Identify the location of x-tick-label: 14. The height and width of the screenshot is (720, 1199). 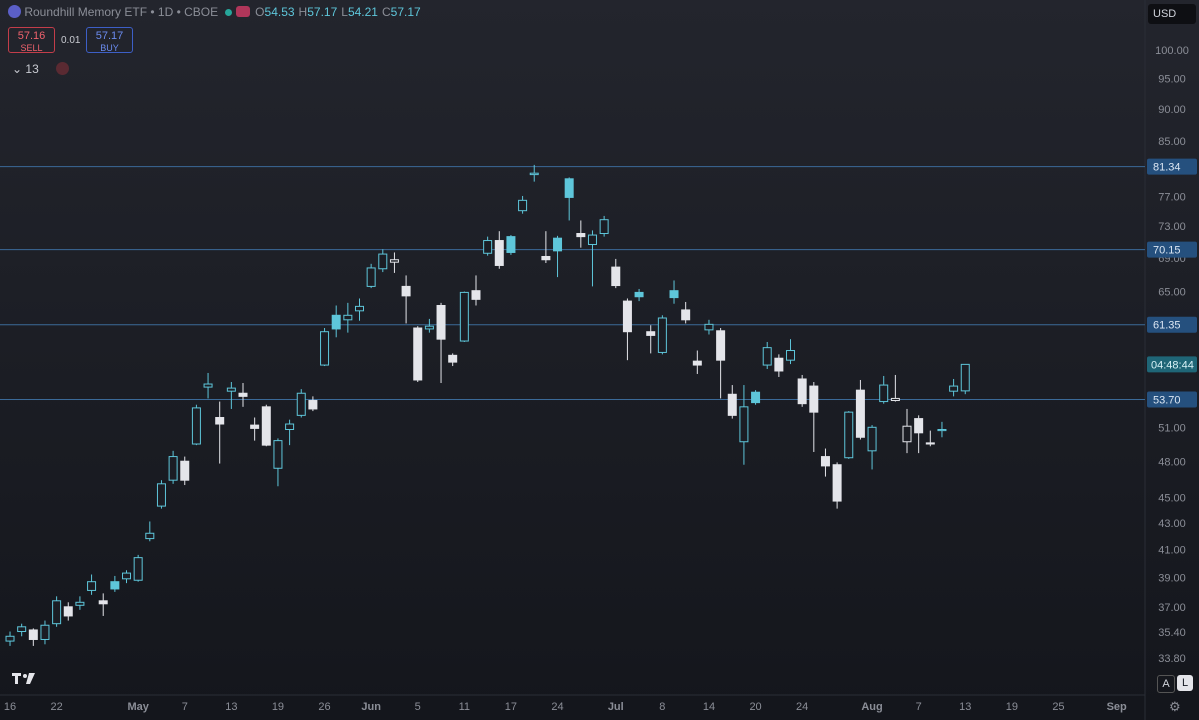
(709, 707).